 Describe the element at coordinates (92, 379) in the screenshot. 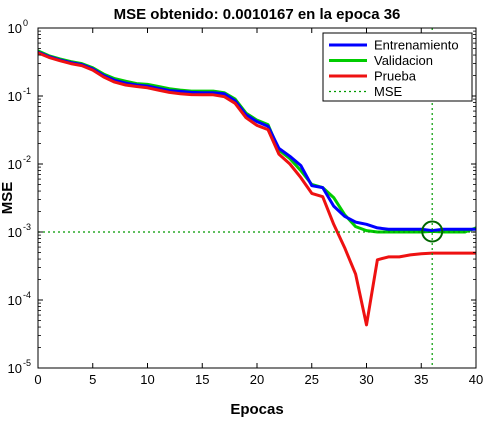

I see `x-tick-label: 5` at that location.